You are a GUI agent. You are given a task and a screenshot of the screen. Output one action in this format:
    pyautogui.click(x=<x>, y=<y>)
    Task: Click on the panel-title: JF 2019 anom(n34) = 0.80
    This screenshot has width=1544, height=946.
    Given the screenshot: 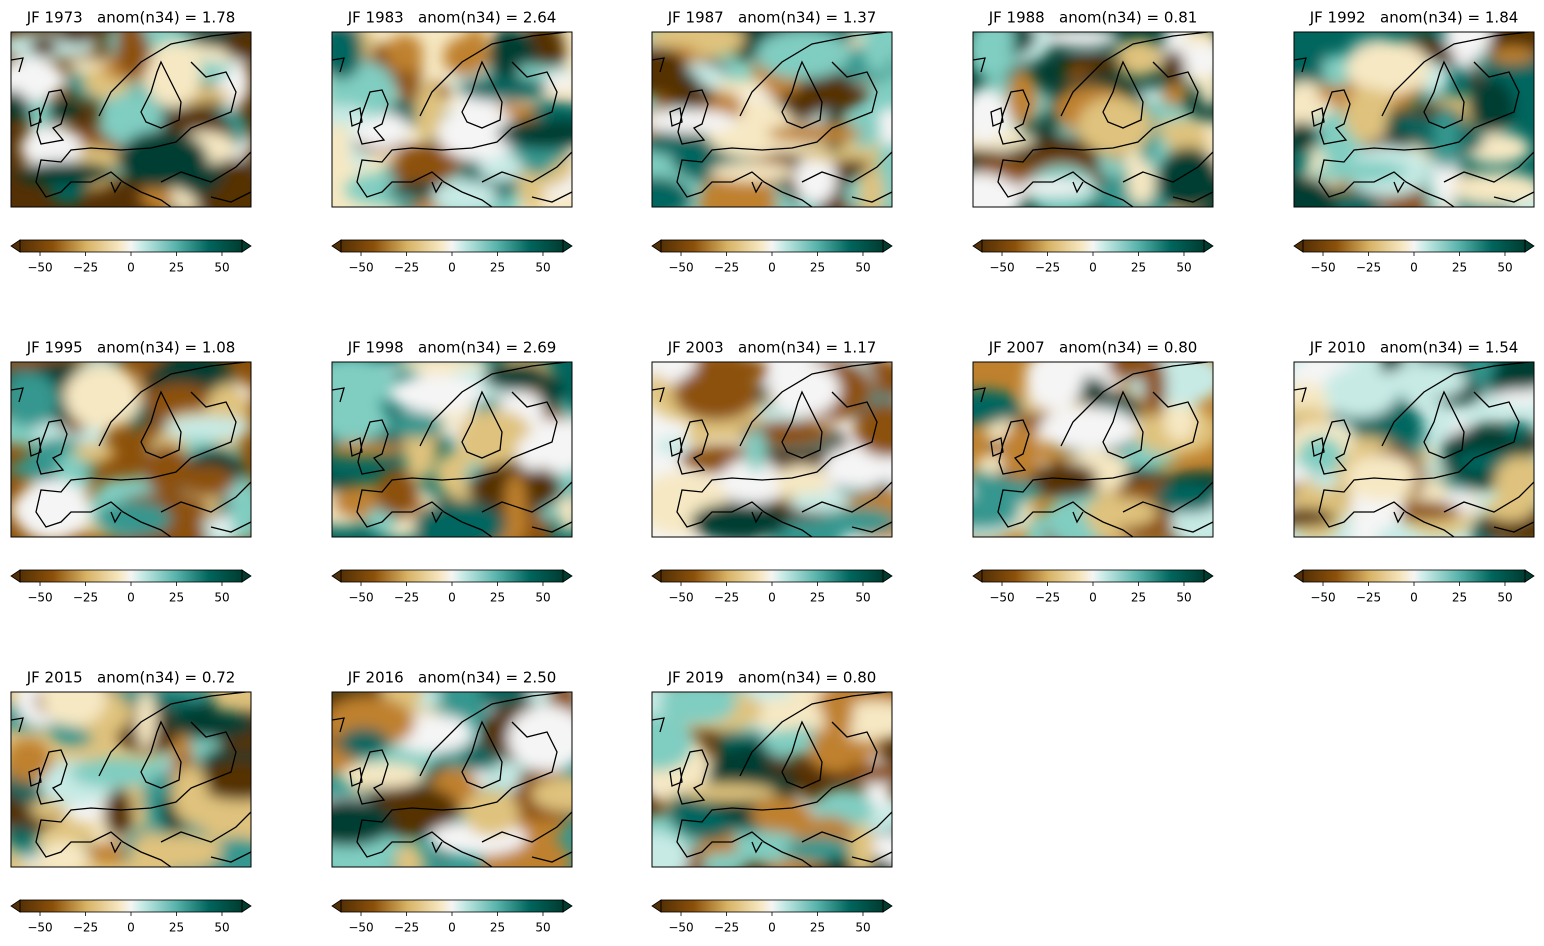 What is the action you would take?
    pyautogui.click(x=772, y=678)
    